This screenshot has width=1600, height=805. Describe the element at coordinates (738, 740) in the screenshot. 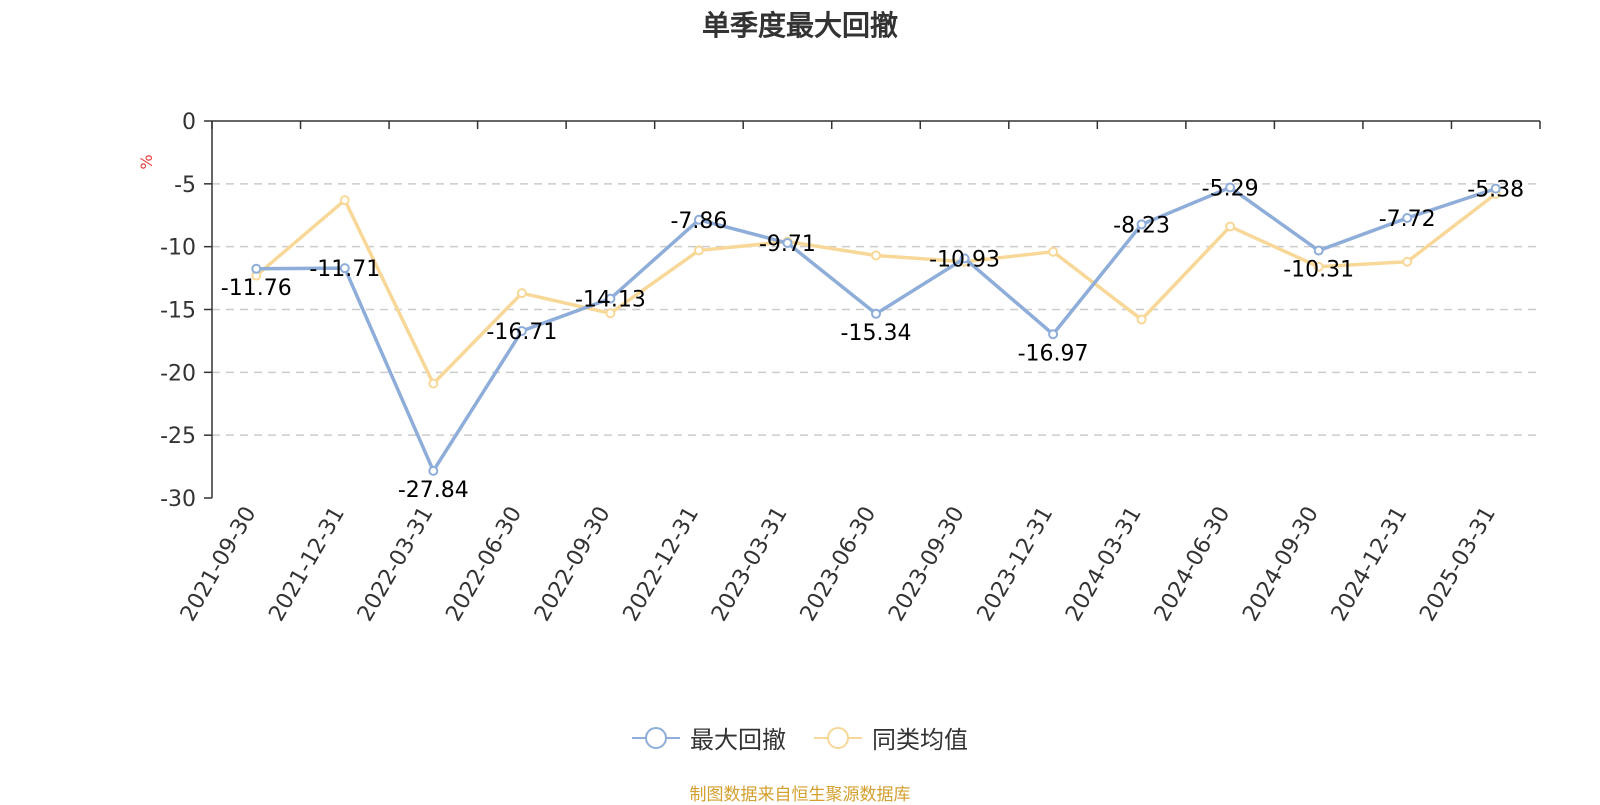

I see `legend-label-max-drawdown: 最大回撤` at that location.